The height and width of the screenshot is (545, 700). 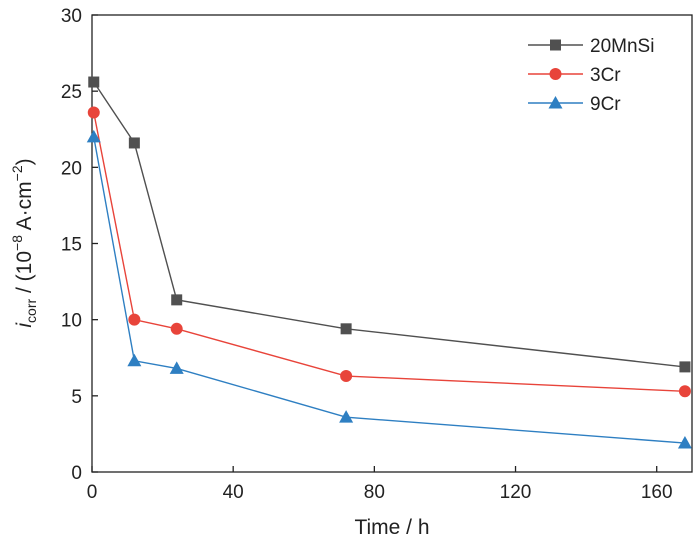 I want to click on y-tick-label: 15, so click(x=71, y=245).